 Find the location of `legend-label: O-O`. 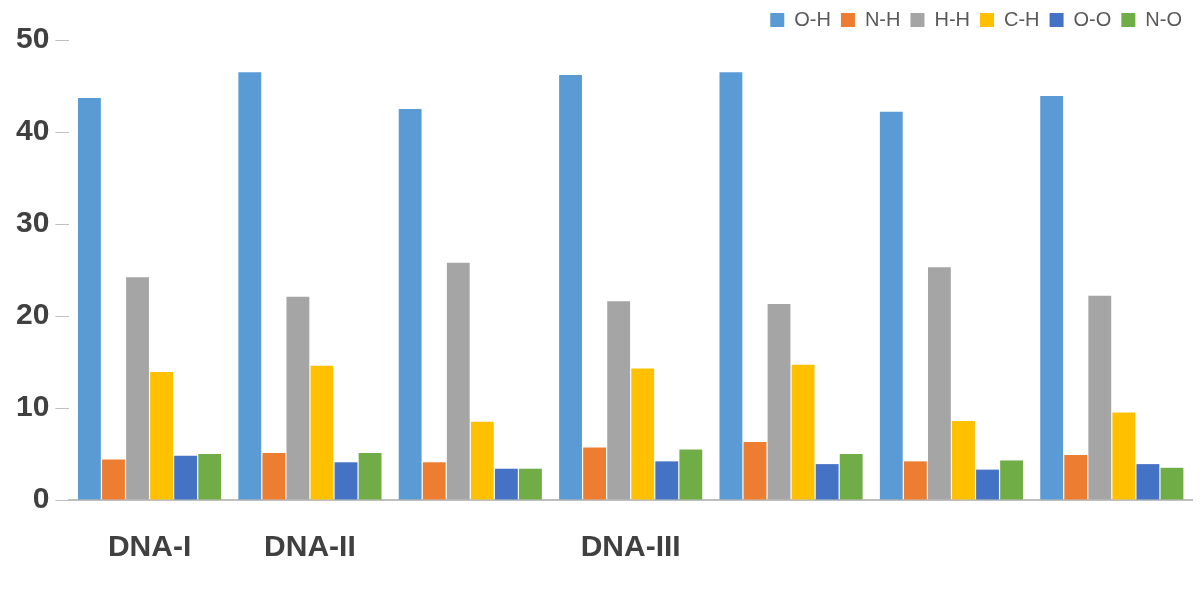

legend-label: O-O is located at coordinates (1092, 18).